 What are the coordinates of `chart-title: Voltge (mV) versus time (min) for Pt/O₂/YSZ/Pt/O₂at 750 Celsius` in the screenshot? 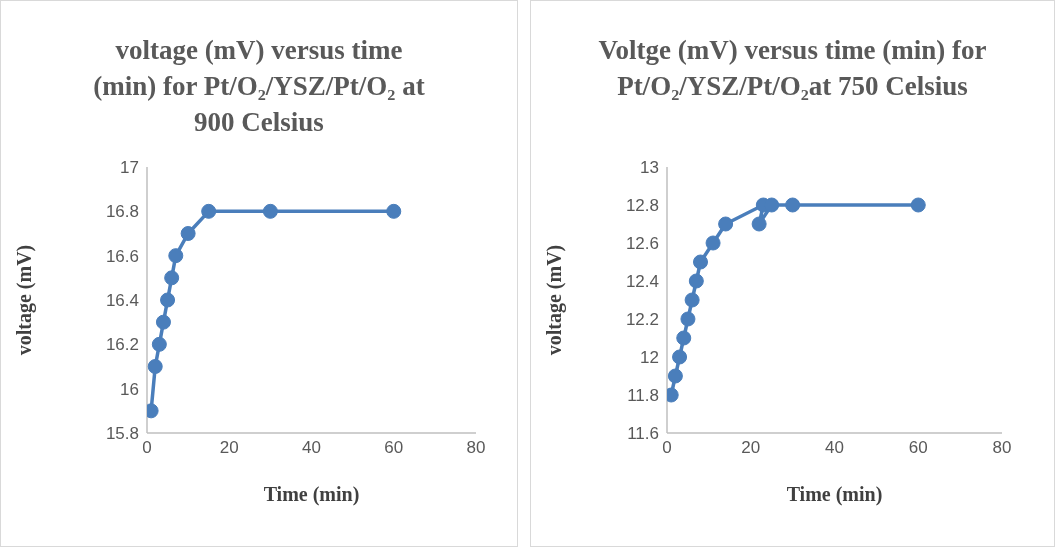 It's located at (792, 68).